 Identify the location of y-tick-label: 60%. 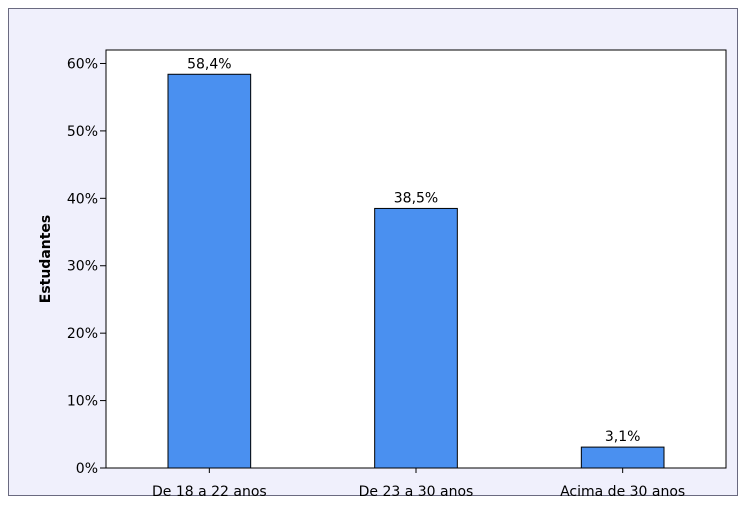
(82, 64).